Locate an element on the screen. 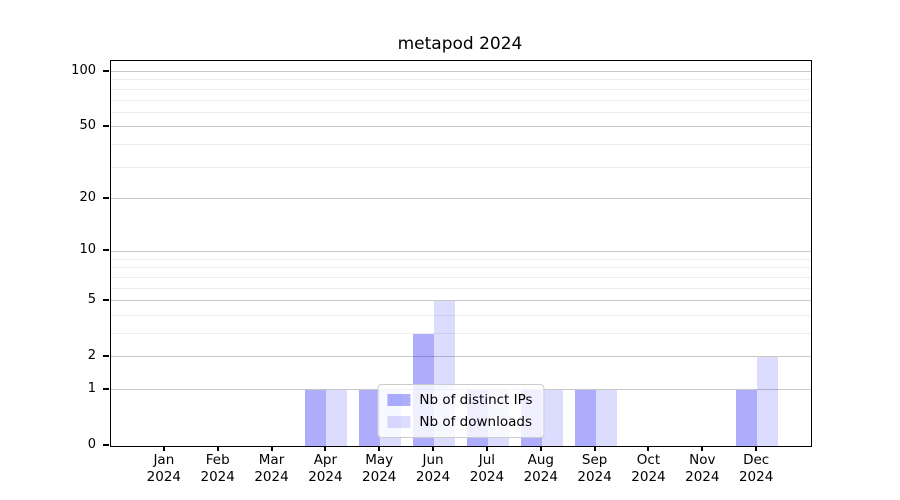 The width and height of the screenshot is (900, 500). x-tick-label: Oct 2024 is located at coordinates (648, 468).